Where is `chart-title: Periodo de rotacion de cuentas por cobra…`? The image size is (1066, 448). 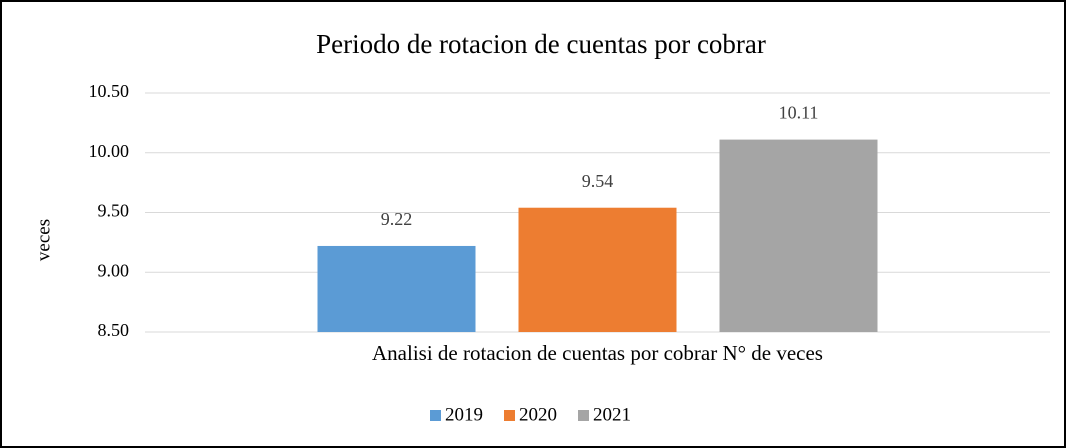
chart-title: Periodo de rotacion de cuentas por cobra… is located at coordinates (541, 44).